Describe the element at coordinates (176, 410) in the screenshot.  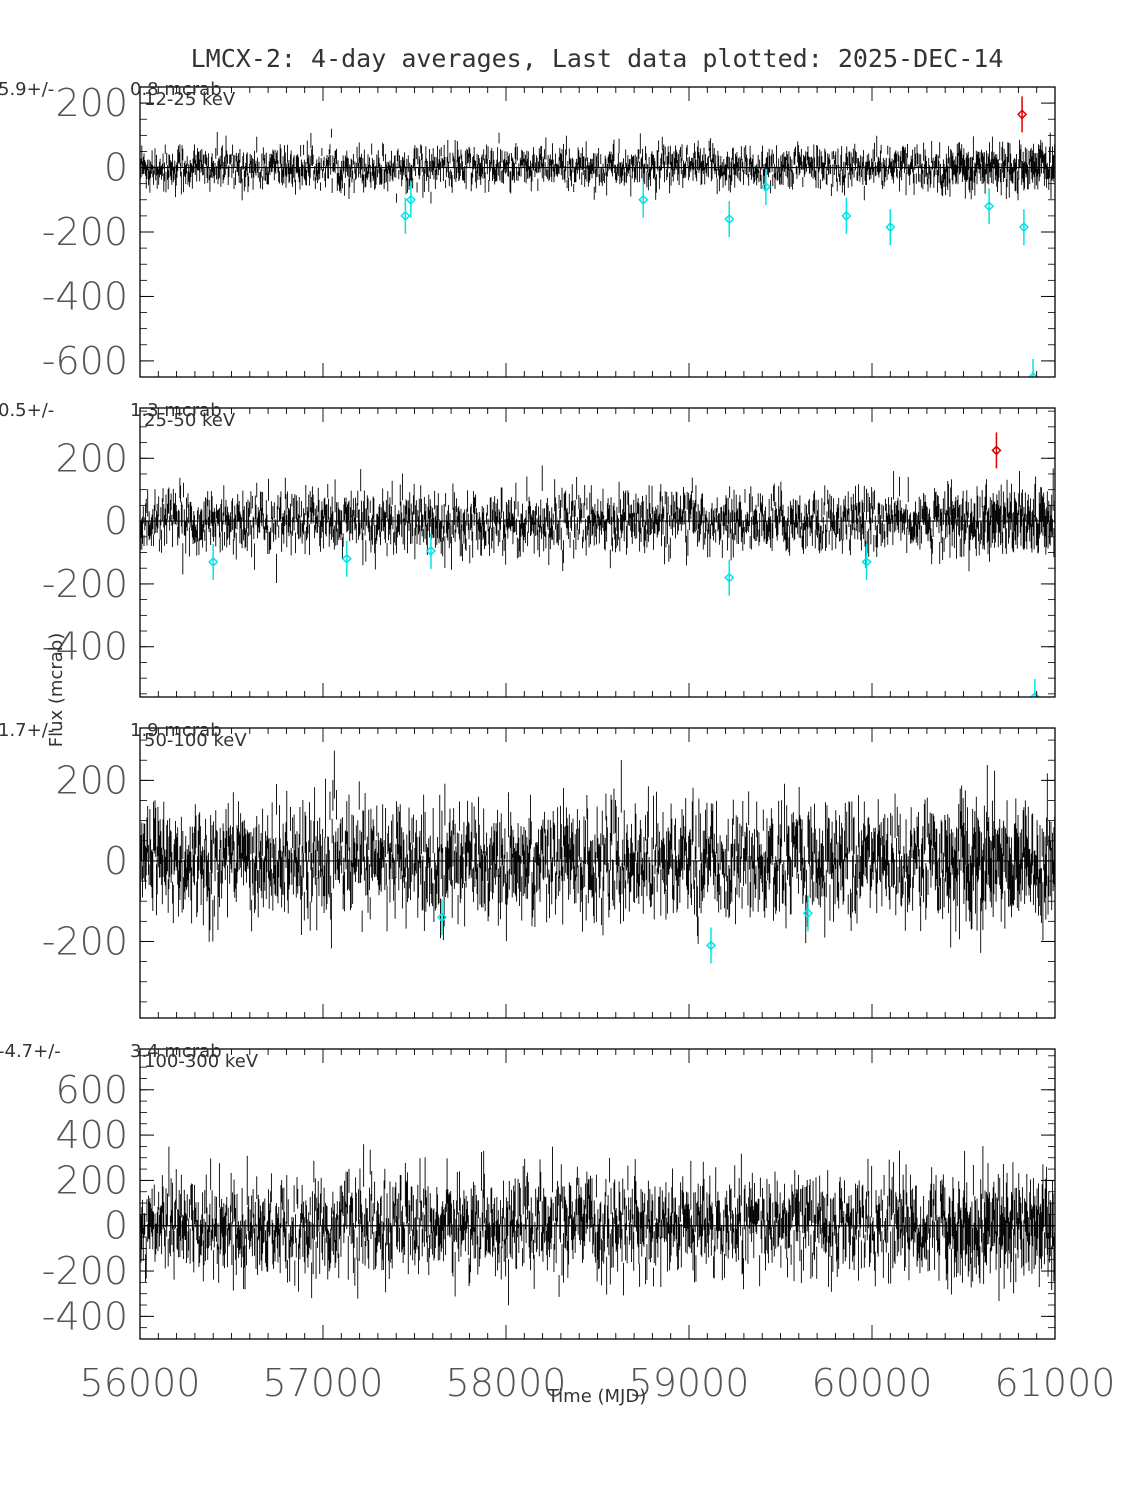
I see `flux-error-label: 1.3 mcrab` at that location.